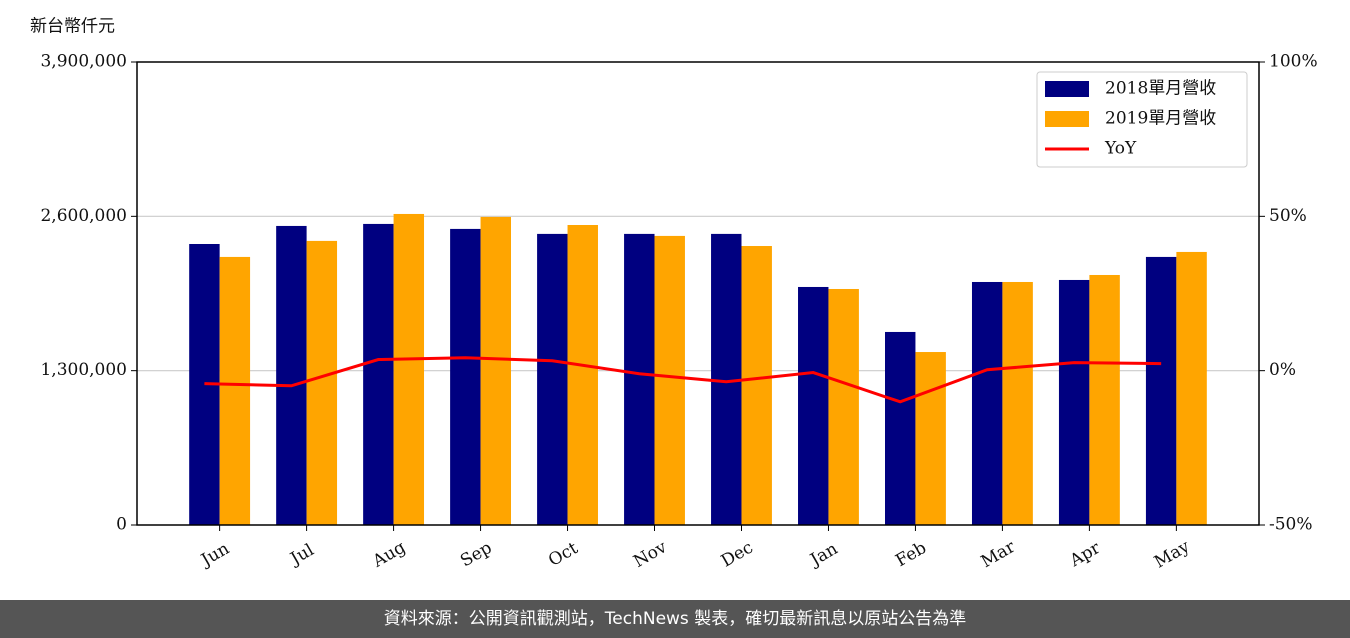 The width and height of the screenshot is (1350, 638). I want to click on x-tick-label: Jun, so click(214, 555).